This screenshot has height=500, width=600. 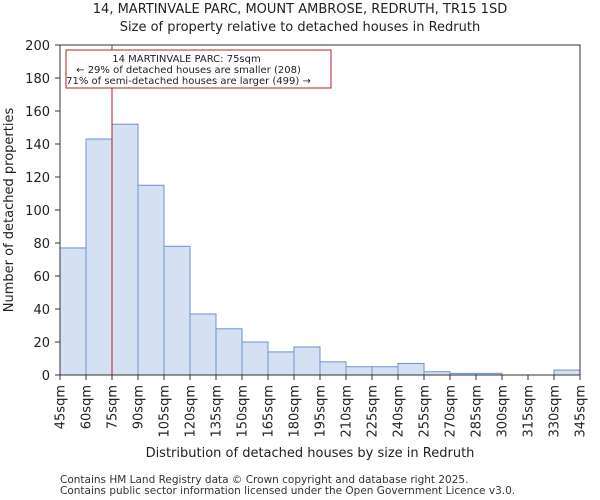 What do you see at coordinates (347, 411) in the screenshot?
I see `x-tick-label: 210sqm` at bounding box center [347, 411].